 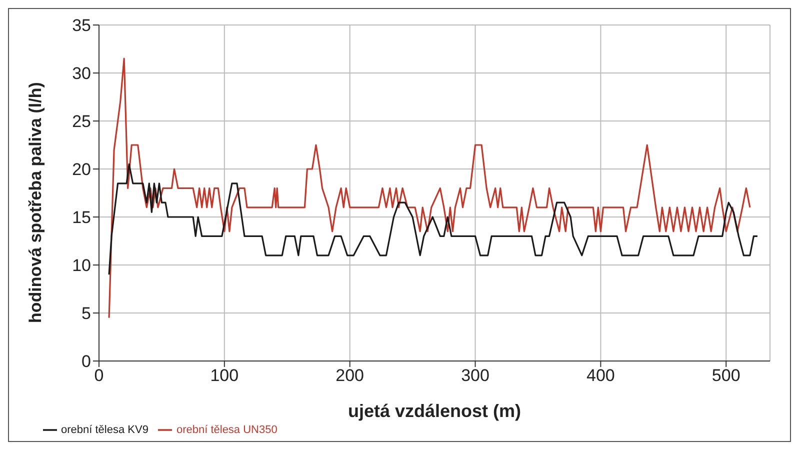 What do you see at coordinates (726, 376) in the screenshot?
I see `x-tick-label: 500` at bounding box center [726, 376].